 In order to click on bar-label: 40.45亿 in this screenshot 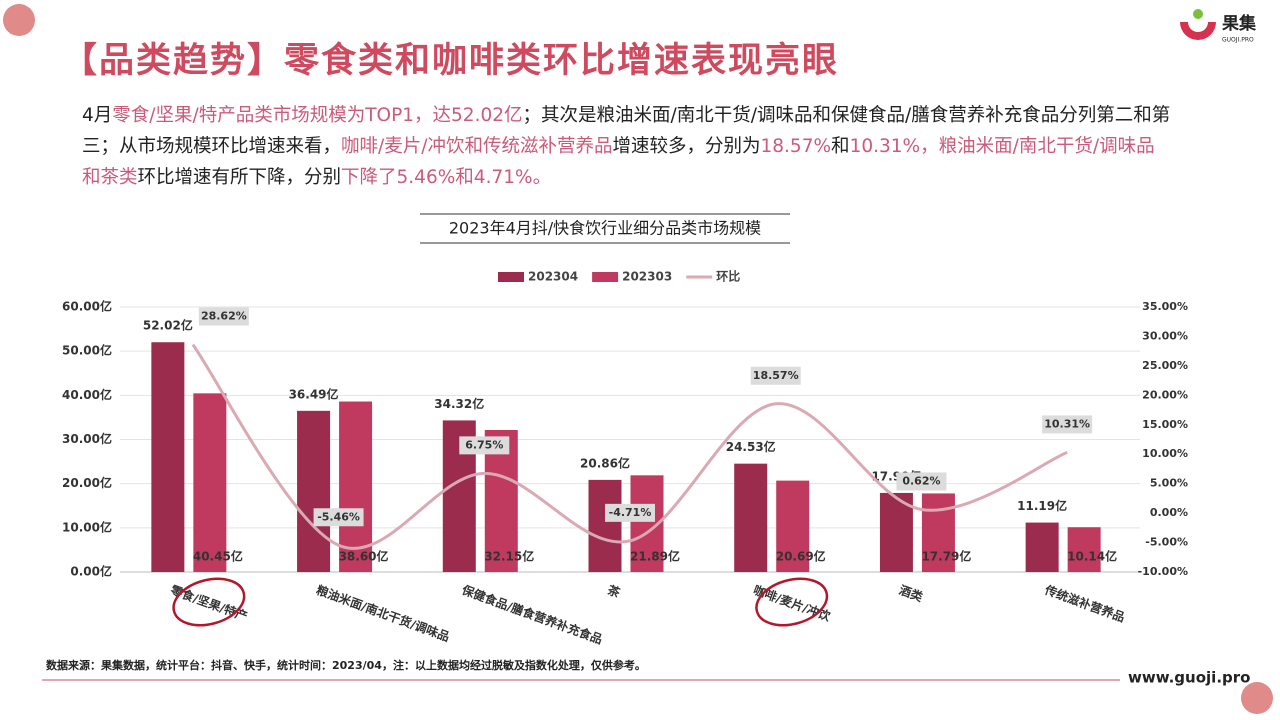, I will do `click(218, 556)`.